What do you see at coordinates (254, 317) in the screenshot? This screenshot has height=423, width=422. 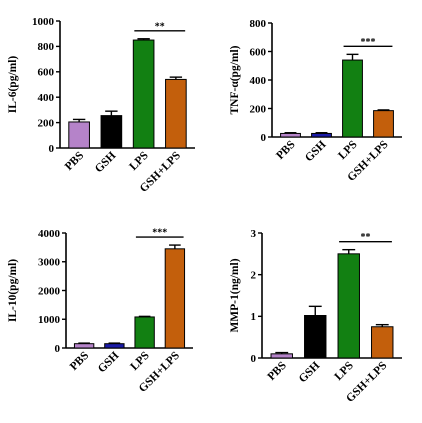 I see `y-tick-label: 1` at bounding box center [254, 317].